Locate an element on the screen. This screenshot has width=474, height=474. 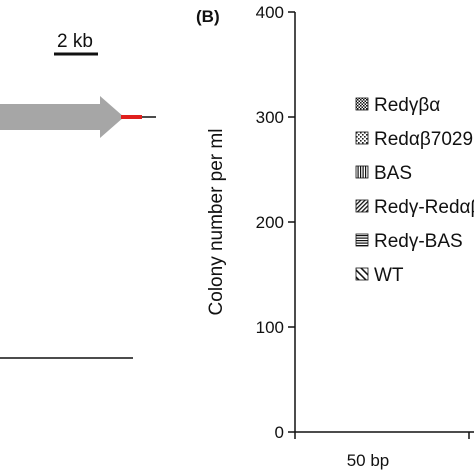
legend-label: Redγ-BAS is located at coordinates (418, 241).